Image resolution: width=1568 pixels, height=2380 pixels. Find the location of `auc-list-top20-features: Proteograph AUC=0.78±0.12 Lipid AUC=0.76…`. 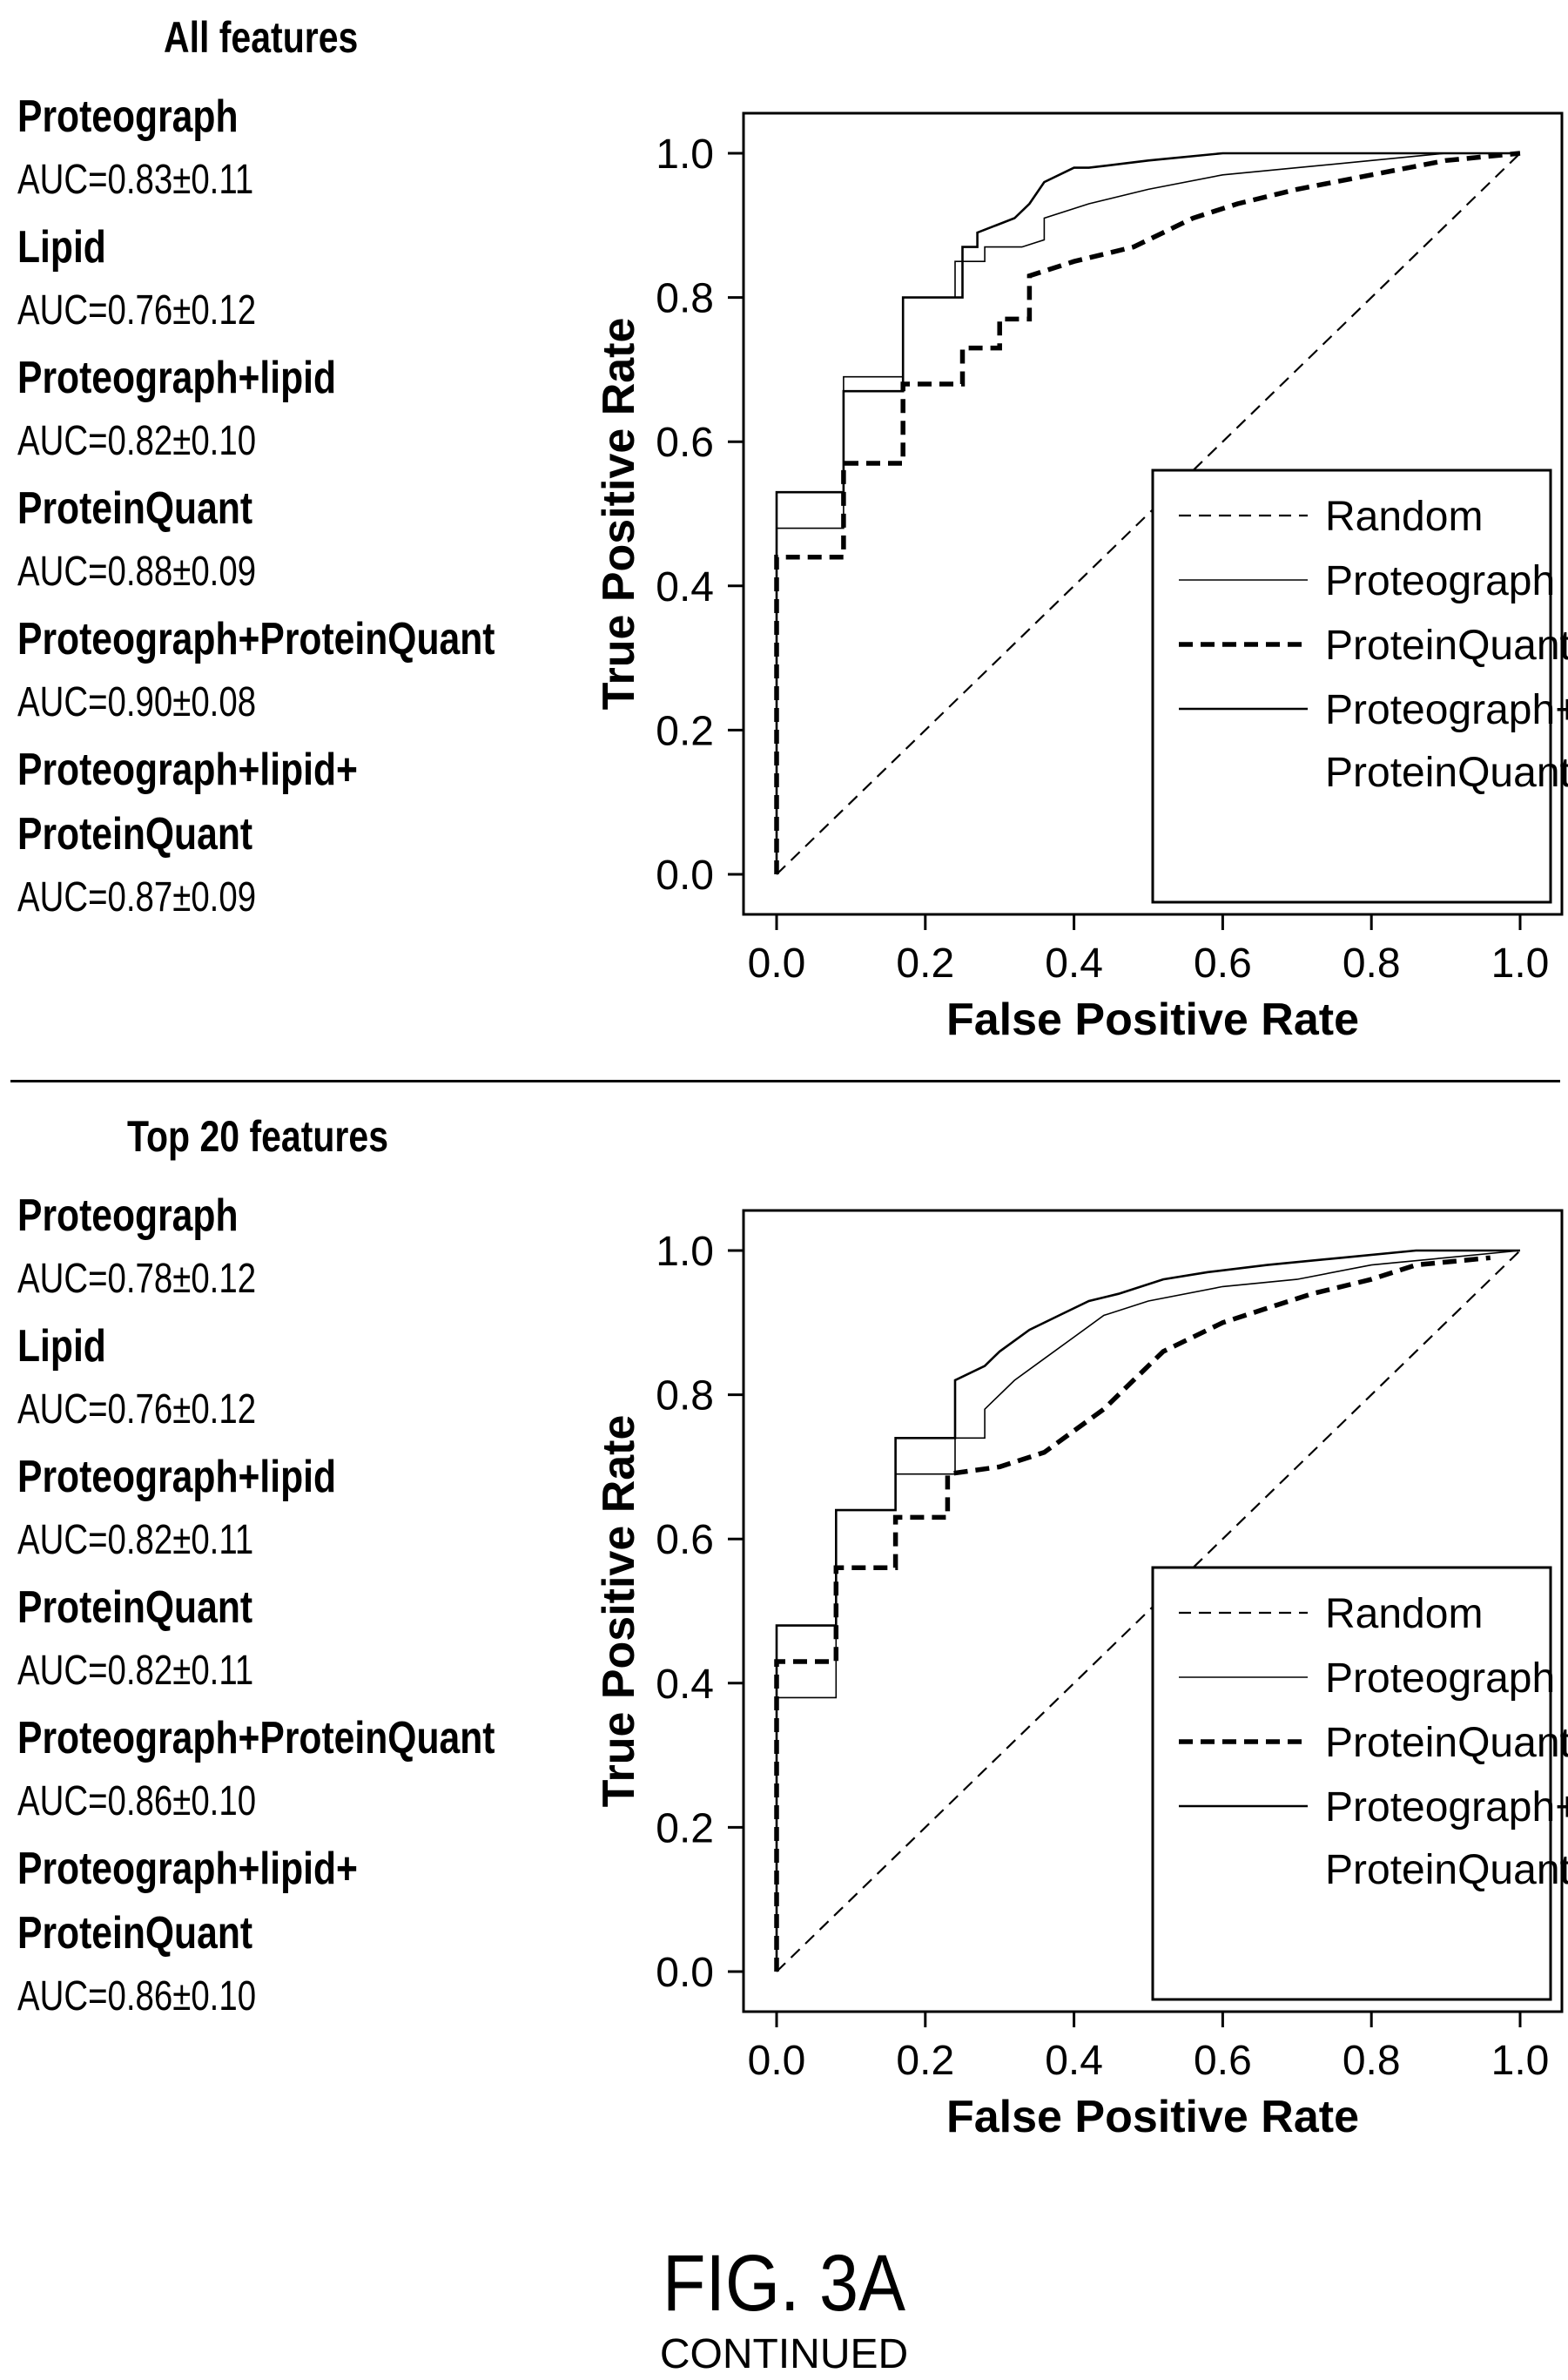

auc-list-top20-features: Proteograph AUC=0.78±0.12 Lipid AUC=0.76… is located at coordinates (308, 1607).